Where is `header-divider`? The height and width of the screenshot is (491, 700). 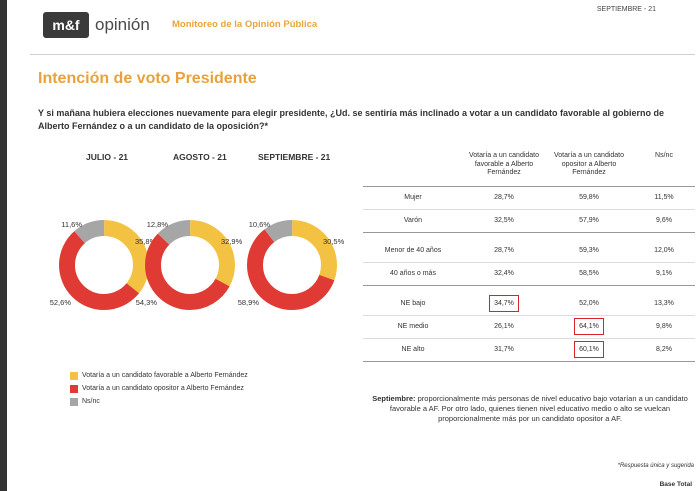 header-divider is located at coordinates (362, 54).